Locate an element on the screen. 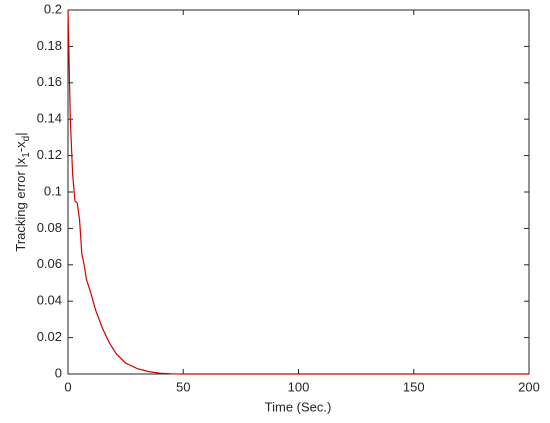 Image resolution: width=550 pixels, height=423 pixels. y-tick-label: 0.18 is located at coordinates (49, 45).